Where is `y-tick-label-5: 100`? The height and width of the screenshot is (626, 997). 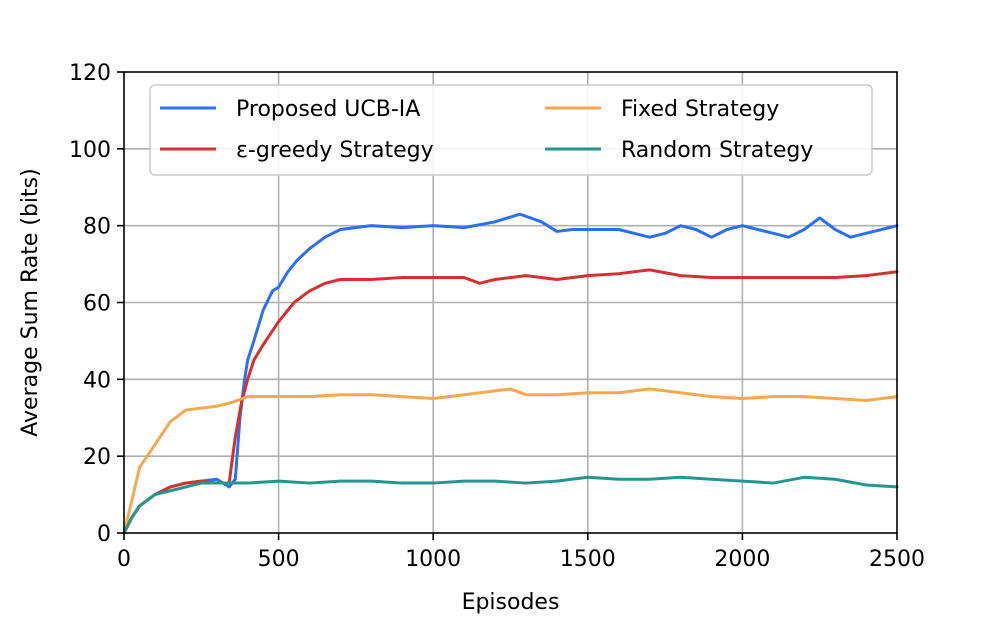
y-tick-label-5: 100 is located at coordinates (90, 150).